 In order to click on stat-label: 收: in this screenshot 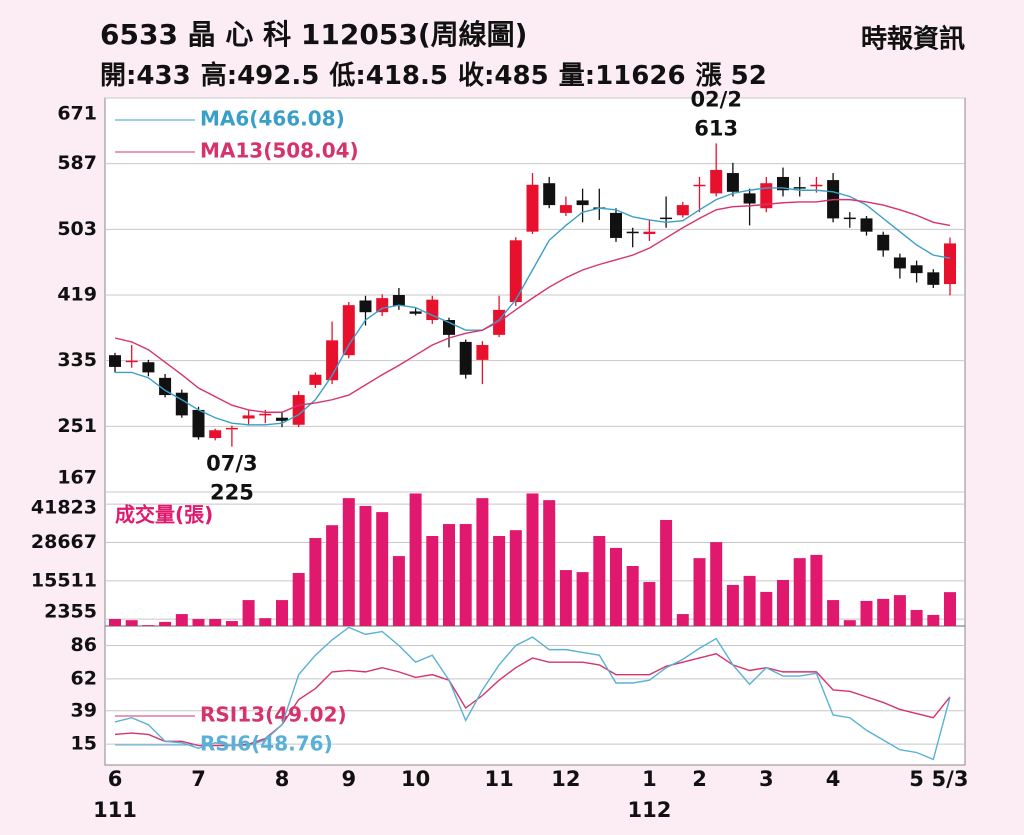, I will do `click(476, 76)`.